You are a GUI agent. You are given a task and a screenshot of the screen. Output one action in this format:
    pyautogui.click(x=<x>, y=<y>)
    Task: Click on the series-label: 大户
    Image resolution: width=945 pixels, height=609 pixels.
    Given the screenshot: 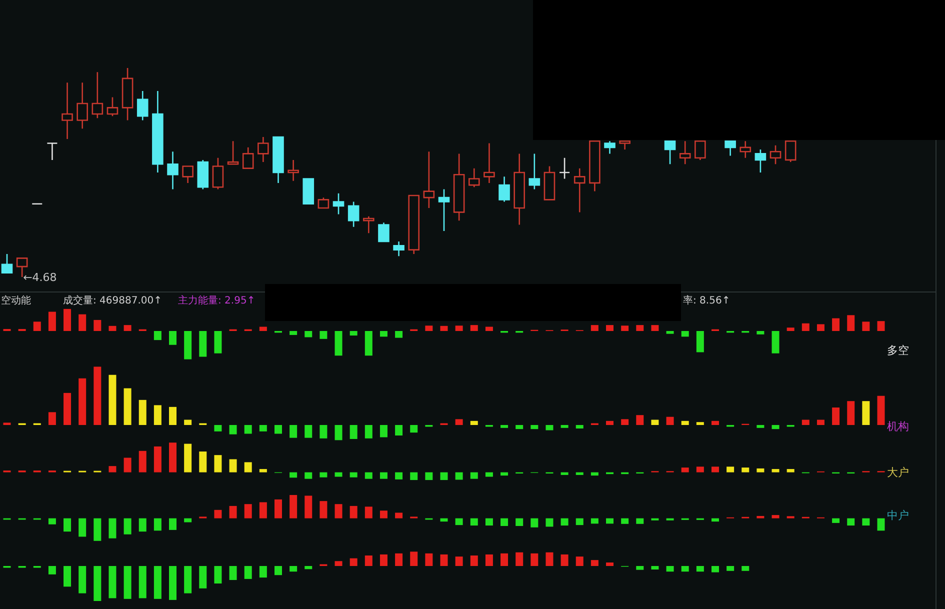 What is the action you would take?
    pyautogui.click(x=898, y=473)
    